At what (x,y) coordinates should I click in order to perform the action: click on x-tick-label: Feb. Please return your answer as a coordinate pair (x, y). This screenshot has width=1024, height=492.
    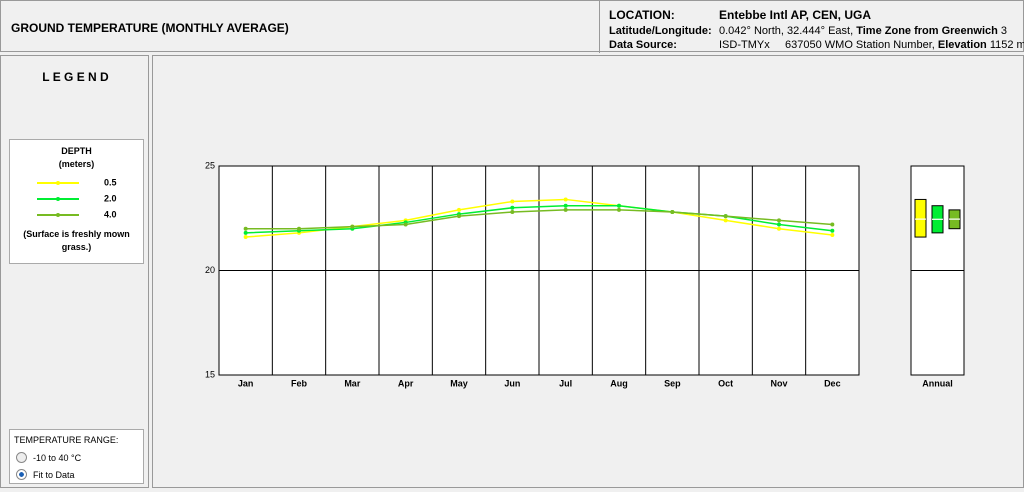
    Looking at the image, I should click on (299, 383).